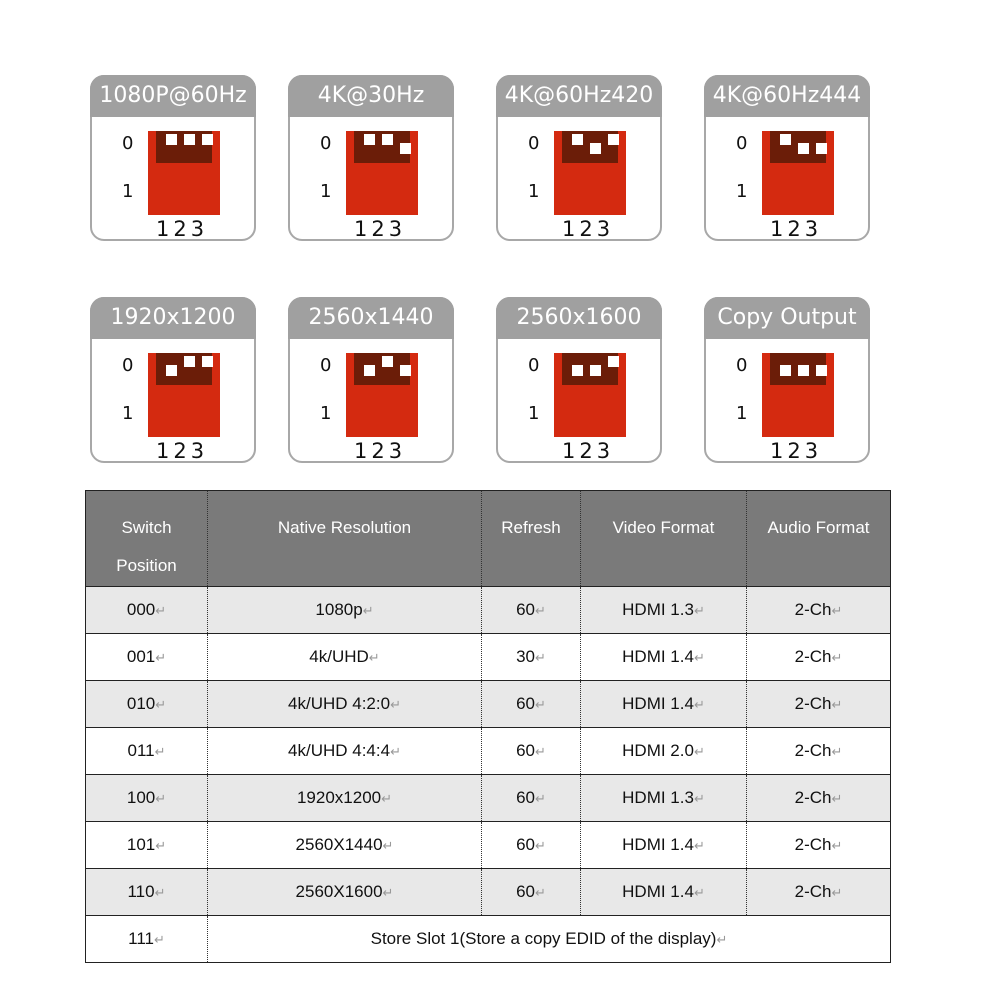 This screenshot has height=1000, width=1000. What do you see at coordinates (141, 703) in the screenshot?
I see `cell-text: 010` at bounding box center [141, 703].